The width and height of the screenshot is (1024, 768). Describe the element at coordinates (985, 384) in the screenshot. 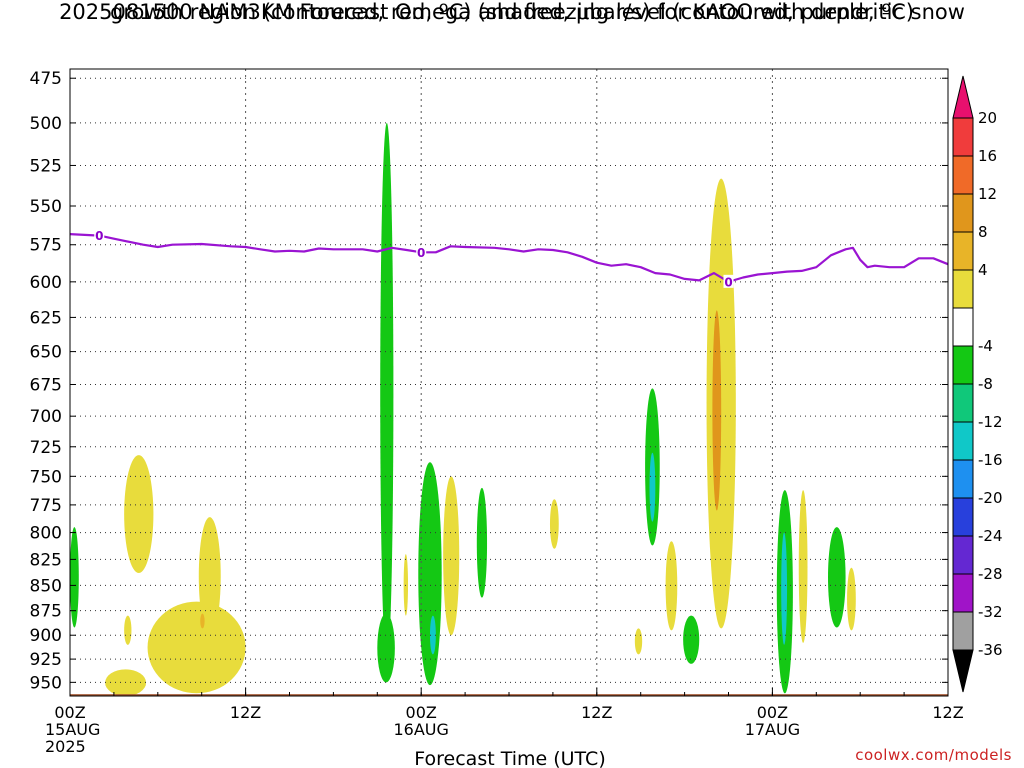

I see `colorbar-label: -8` at that location.